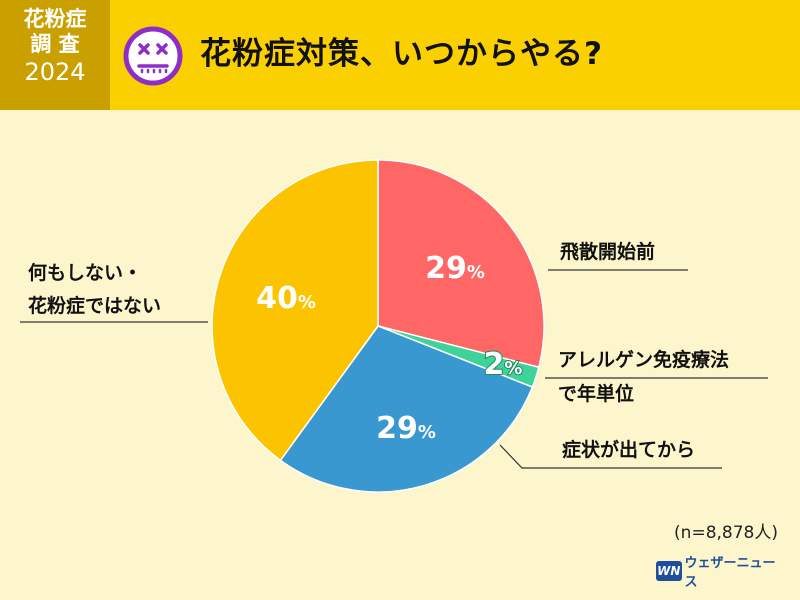  I want to click on slice-category-label: 飛散開始前, so click(607, 251).